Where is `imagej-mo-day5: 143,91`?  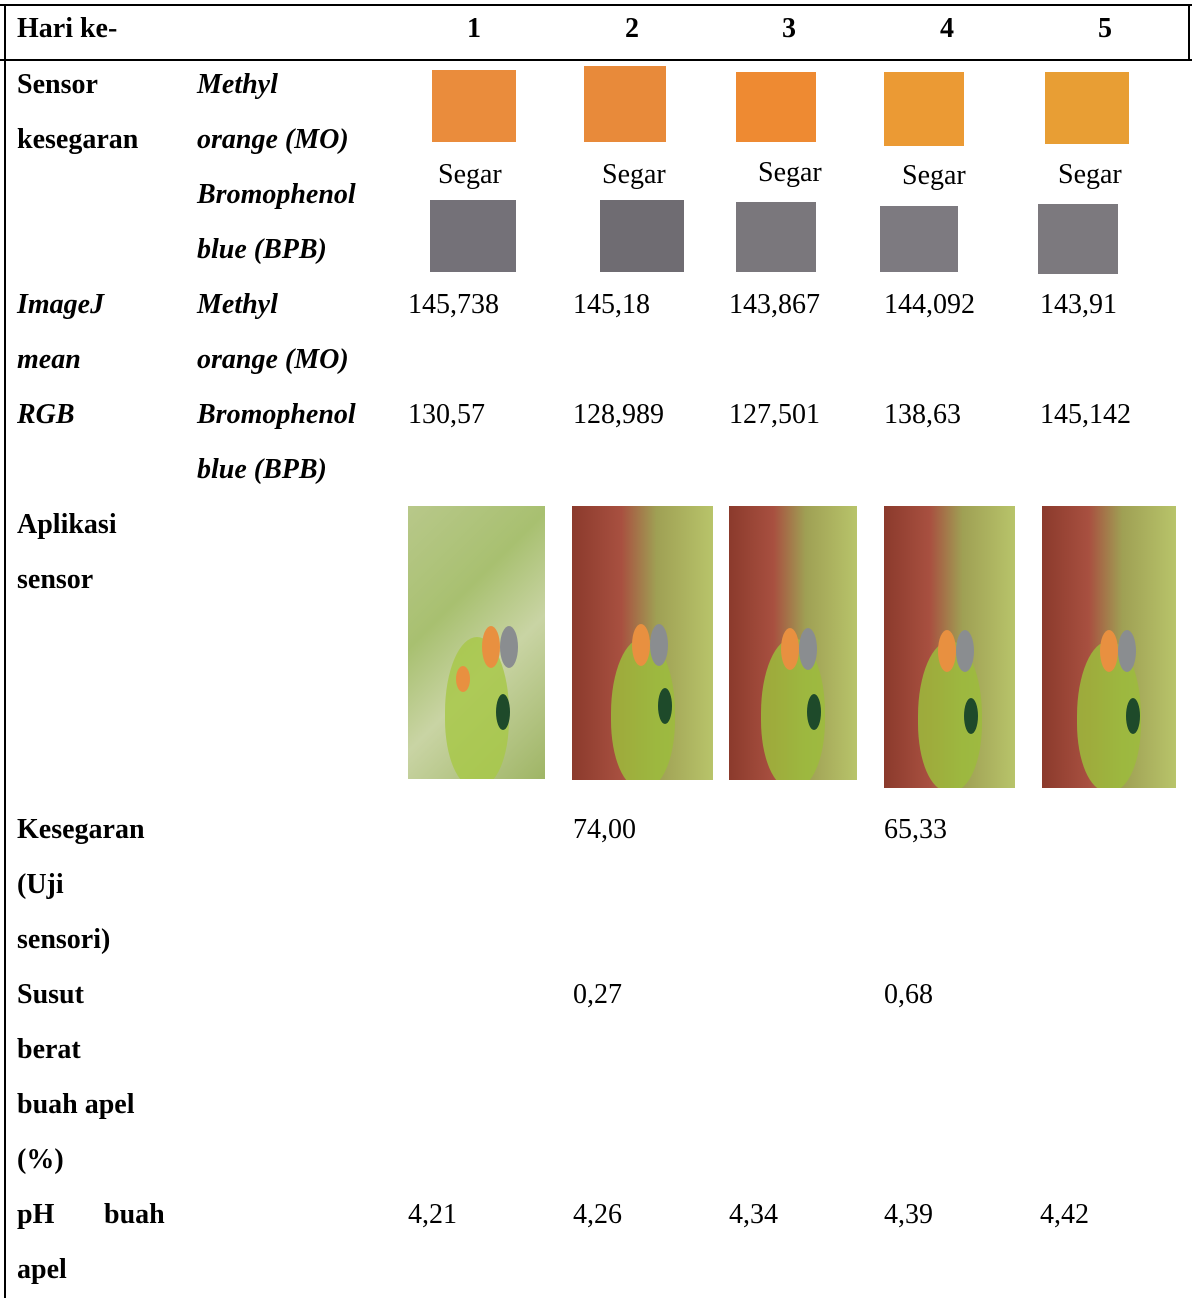 imagej-mo-day5: 143,91 is located at coordinates (1078, 304).